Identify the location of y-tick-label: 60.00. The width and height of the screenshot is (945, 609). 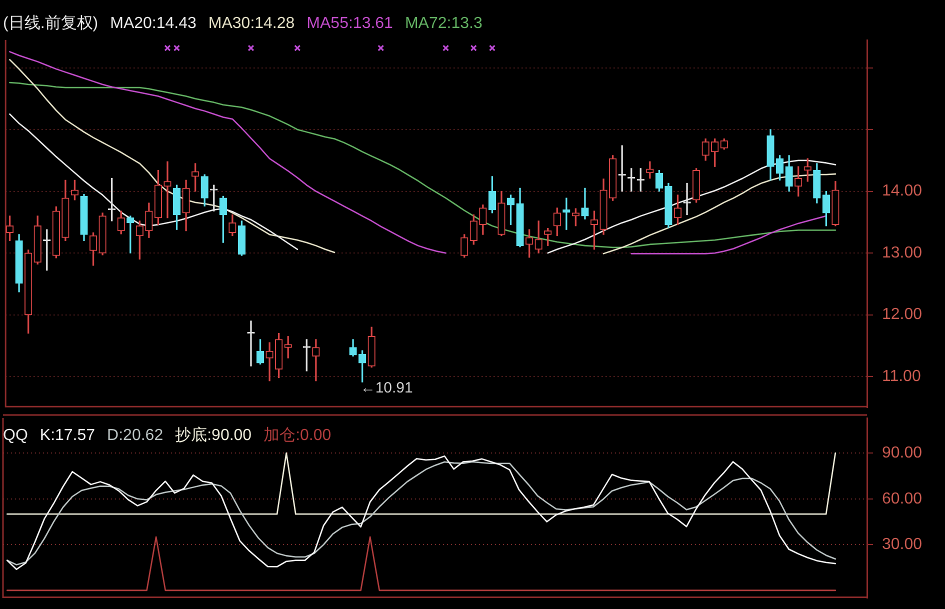
(902, 499).